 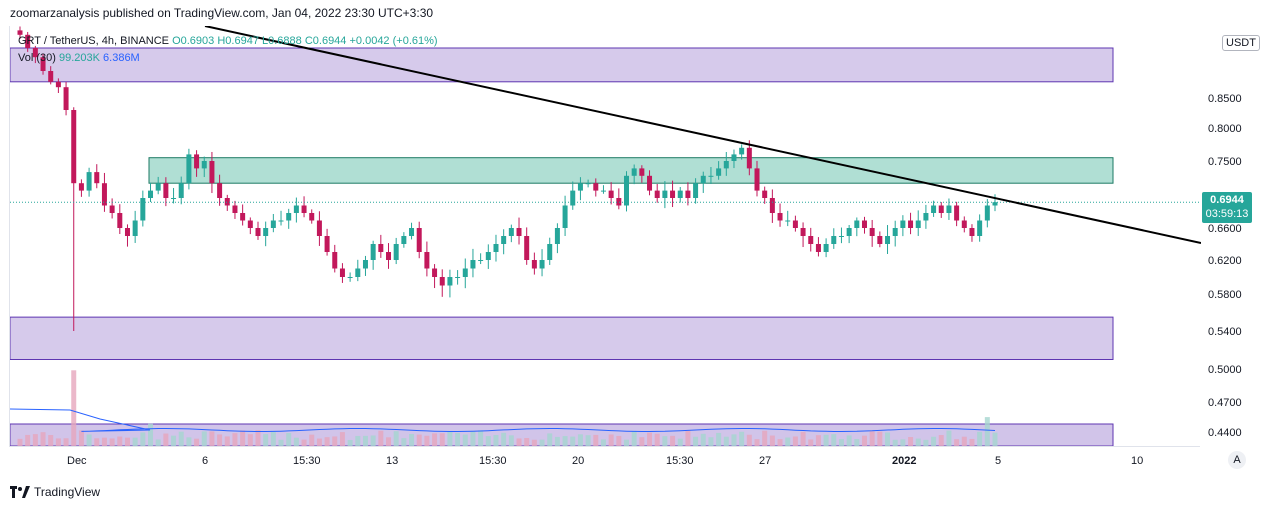 I want to click on last-price-label: 0.6944 03:59:13, so click(x=1227, y=207).